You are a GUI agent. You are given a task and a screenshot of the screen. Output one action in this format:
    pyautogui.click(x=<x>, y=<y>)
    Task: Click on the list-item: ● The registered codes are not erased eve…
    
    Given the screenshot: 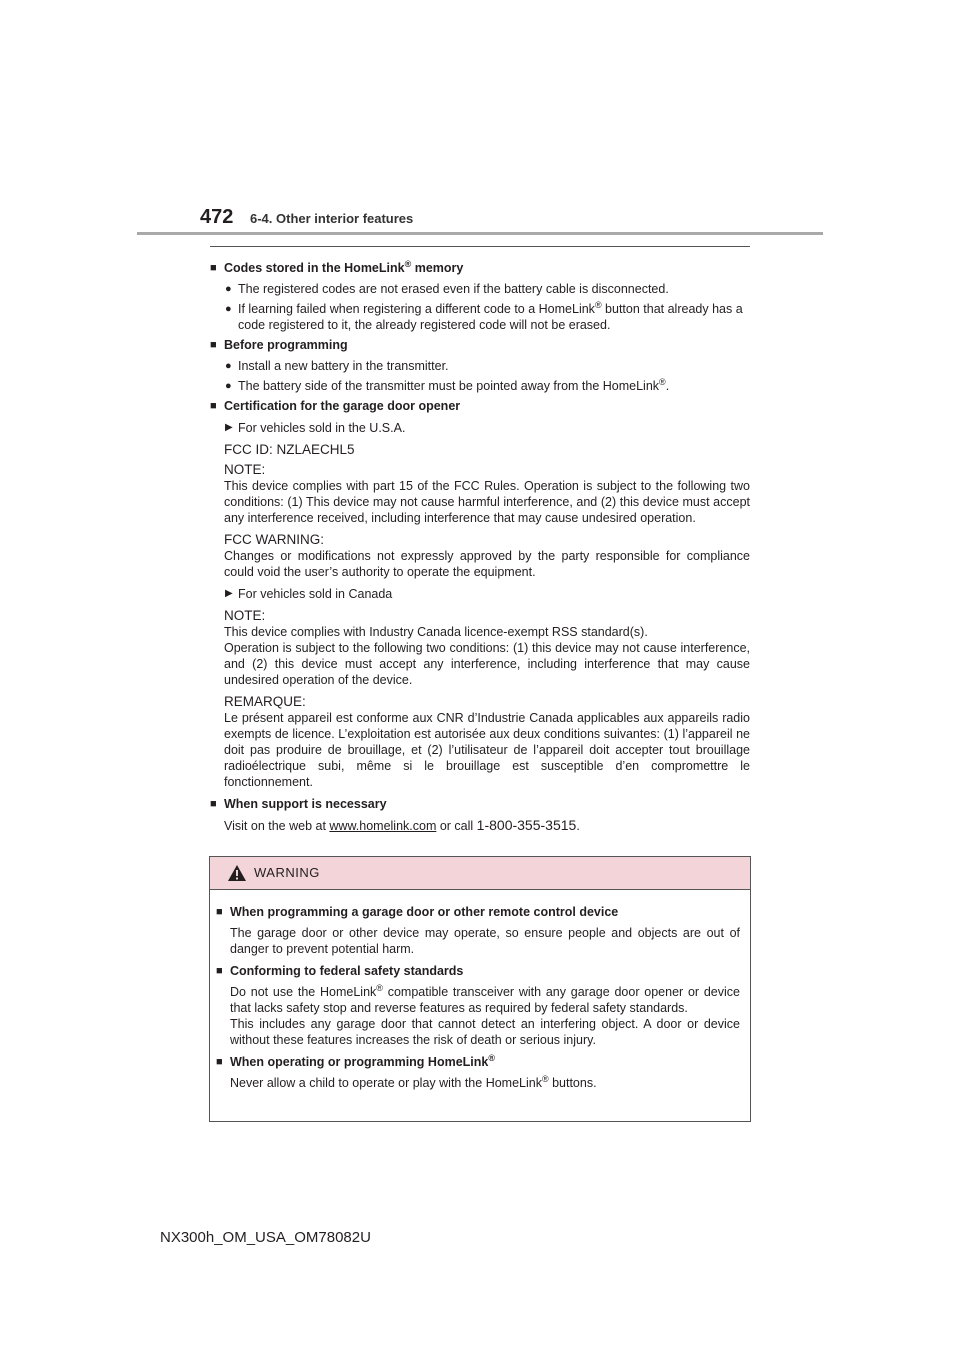 What is the action you would take?
    pyautogui.click(x=447, y=289)
    